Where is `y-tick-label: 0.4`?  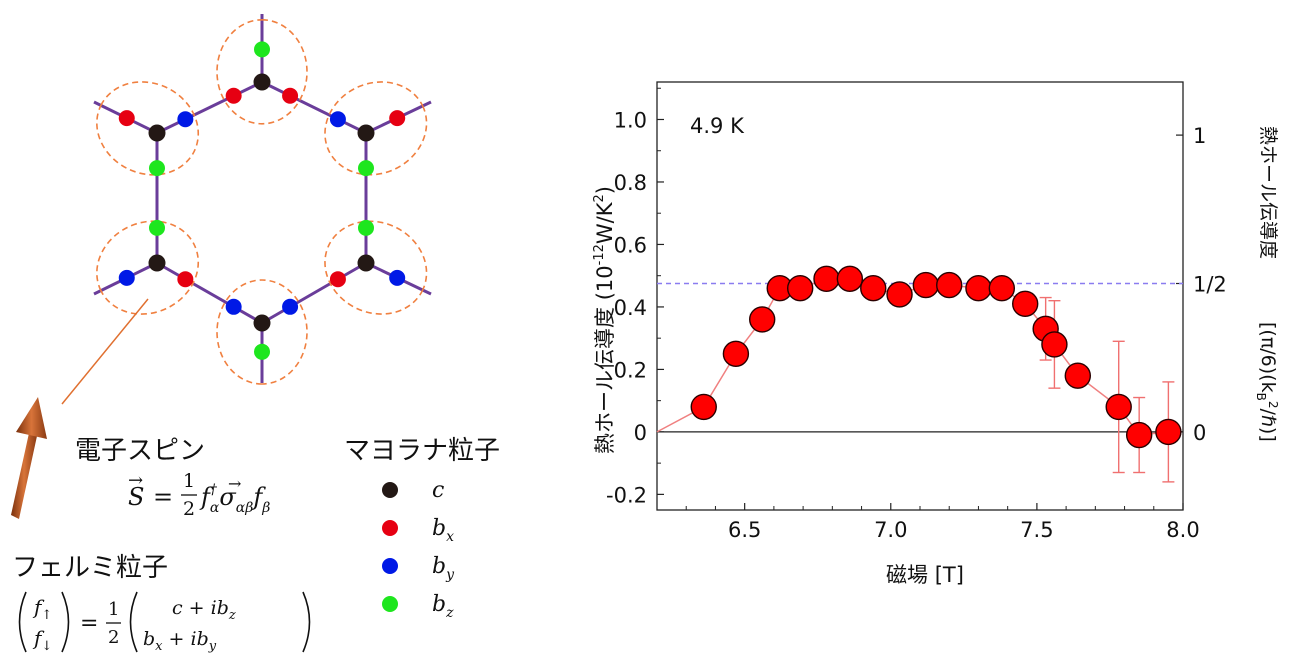 y-tick-label: 0.4 is located at coordinates (630, 308).